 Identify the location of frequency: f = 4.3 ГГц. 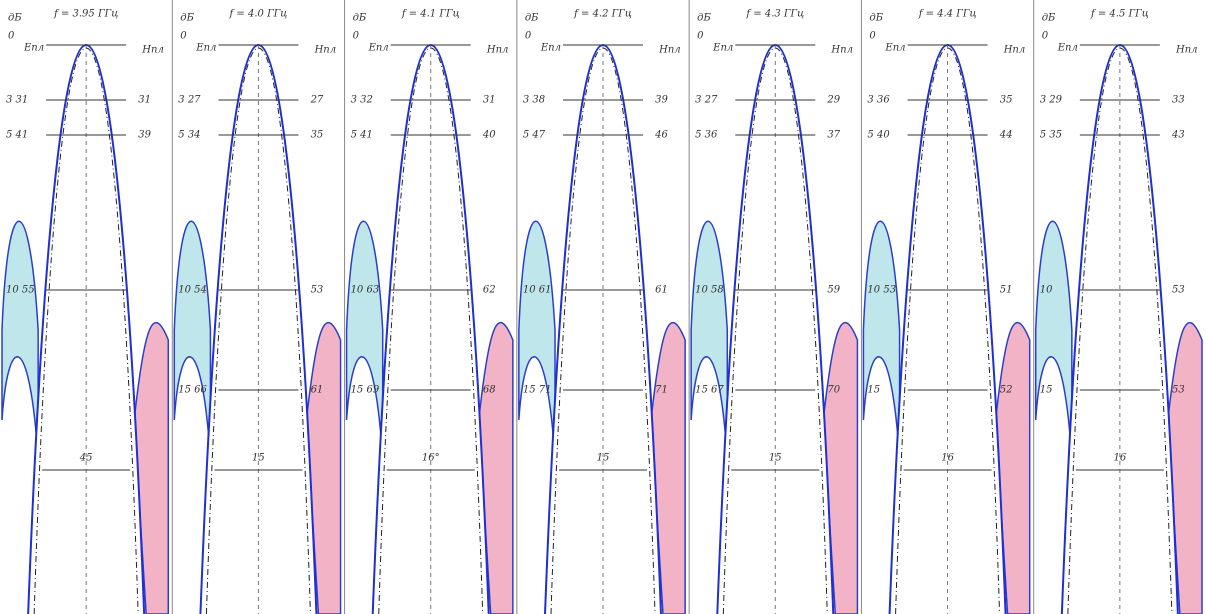
(774, 14).